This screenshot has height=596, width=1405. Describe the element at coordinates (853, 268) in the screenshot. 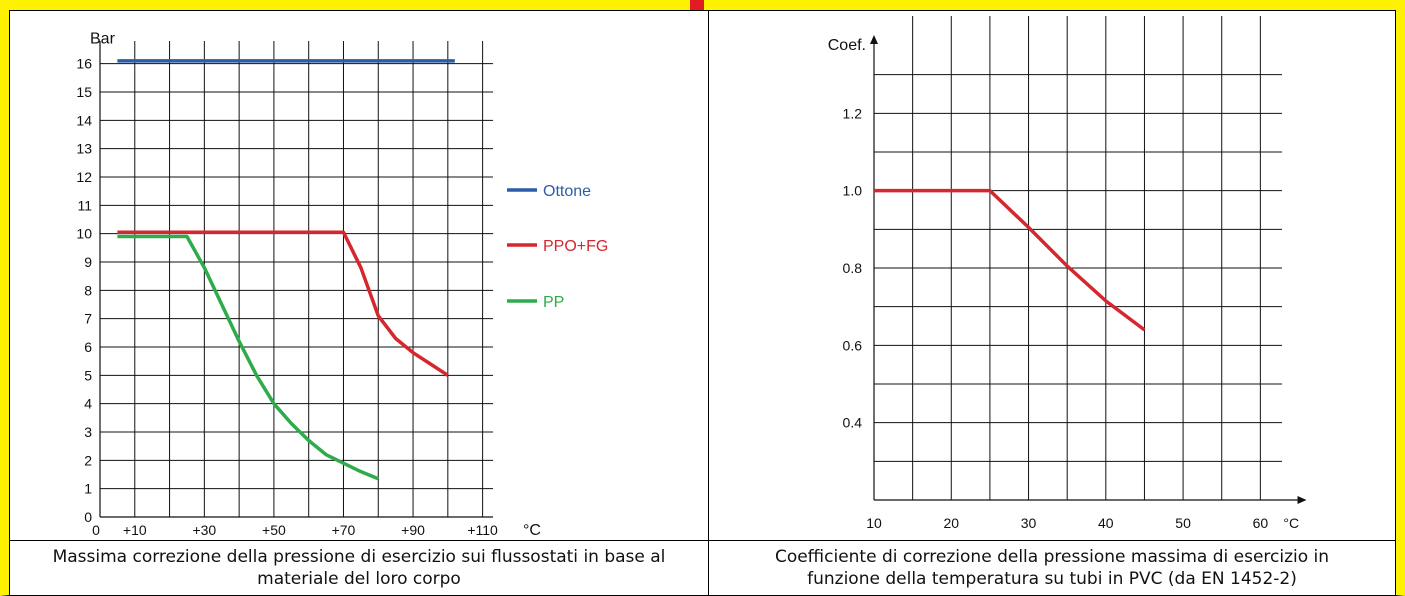

I see `y-tick-label: 0.8` at that location.